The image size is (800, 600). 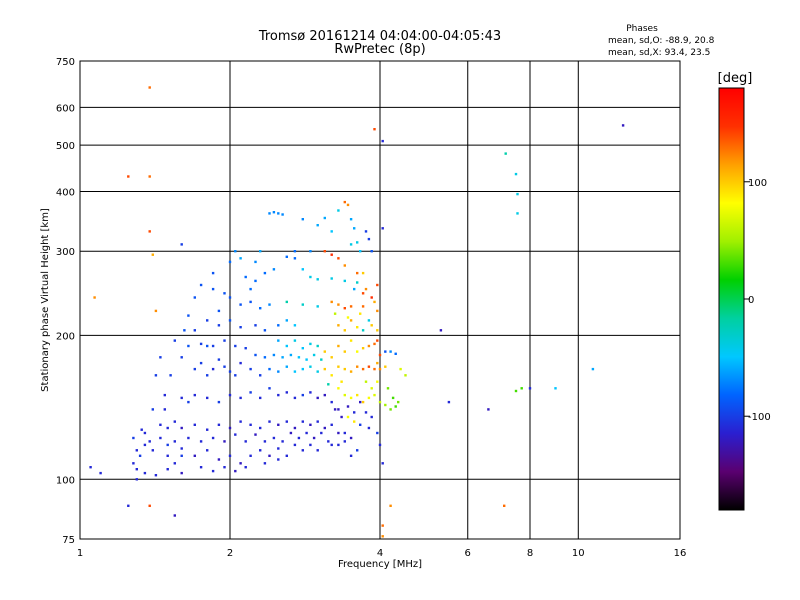 What do you see at coordinates (659, 53) in the screenshot?
I see `phases-x-stats: mean, sd,X: 93.4, 23.5` at bounding box center [659, 53].